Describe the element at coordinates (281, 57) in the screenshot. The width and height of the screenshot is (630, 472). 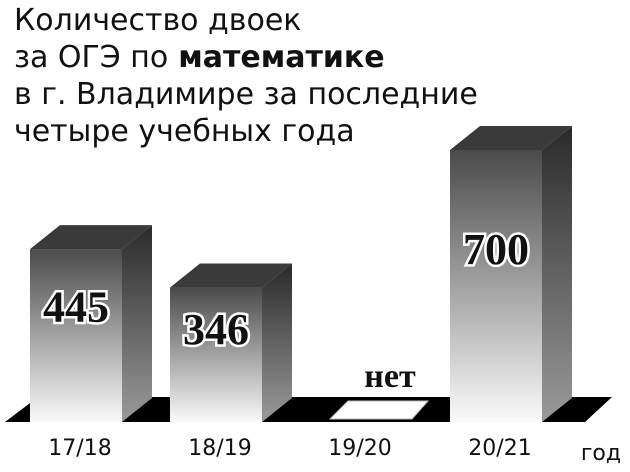
I see `title-part: математике` at that location.